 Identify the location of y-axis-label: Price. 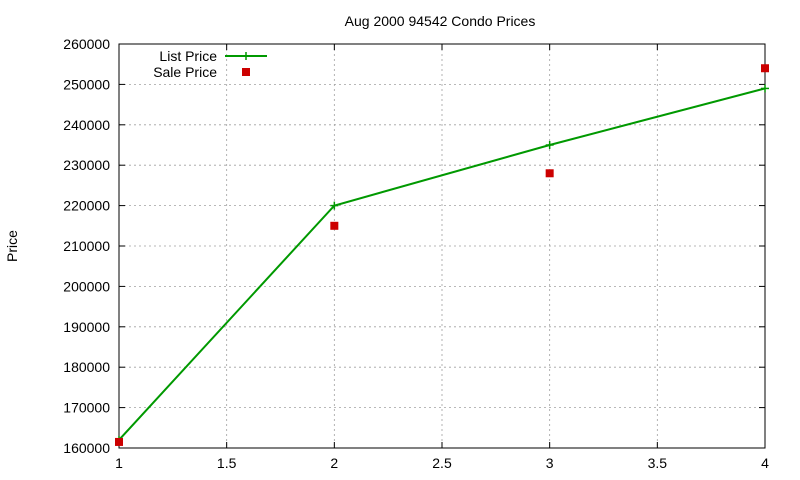
(12, 246).